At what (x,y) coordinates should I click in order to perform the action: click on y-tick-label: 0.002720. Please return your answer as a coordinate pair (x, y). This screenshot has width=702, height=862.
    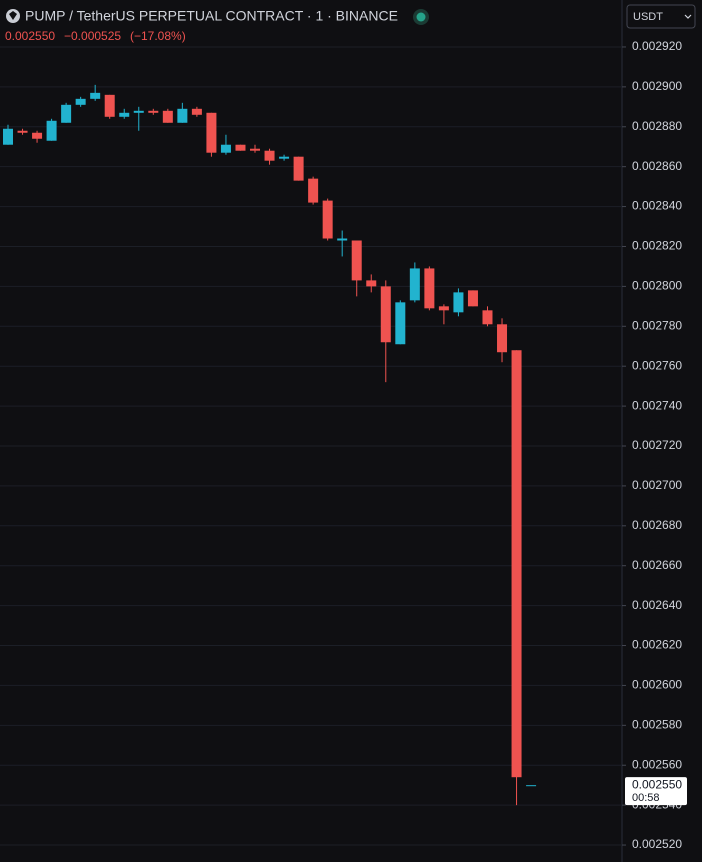
    Looking at the image, I should click on (657, 445).